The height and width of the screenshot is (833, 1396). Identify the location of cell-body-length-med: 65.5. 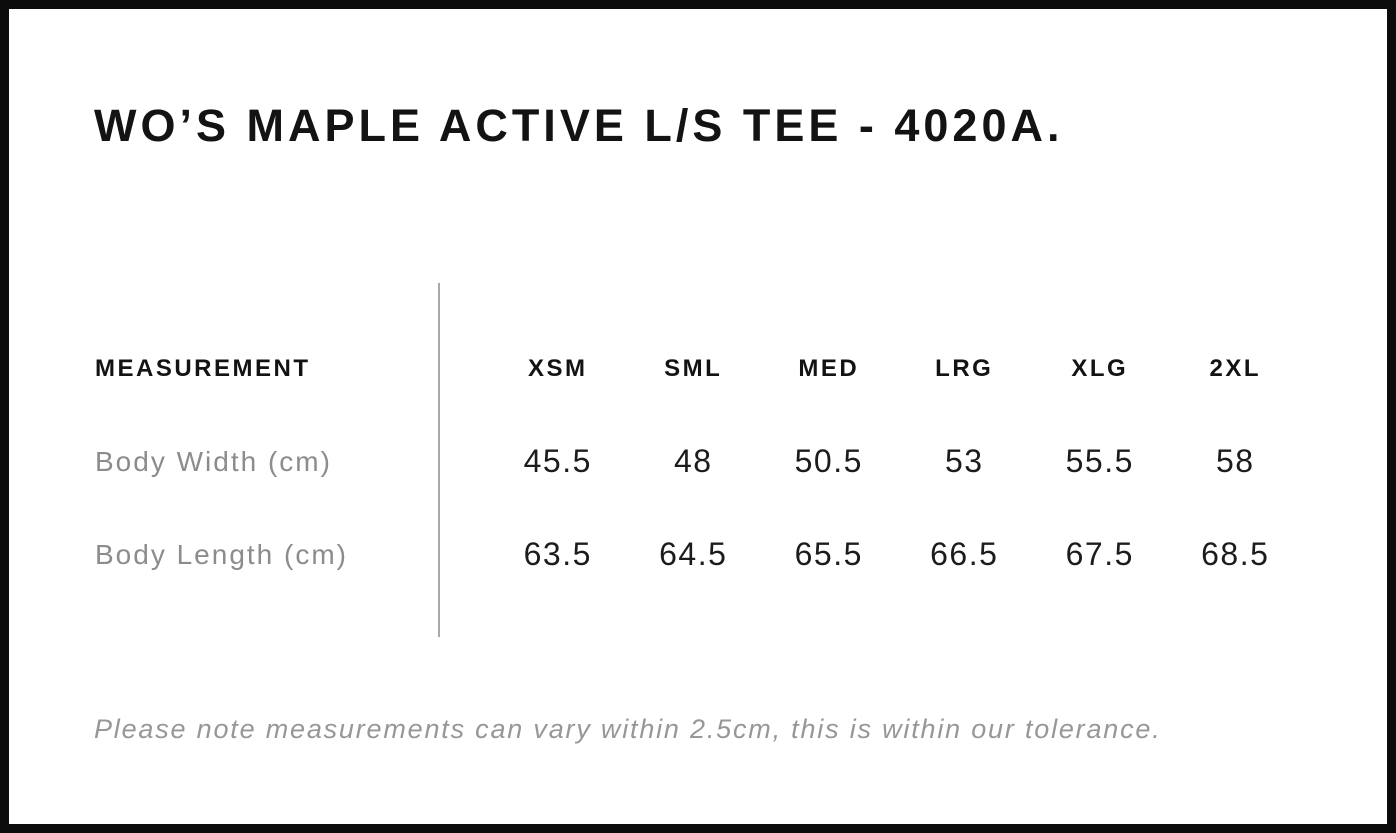
(828, 554).